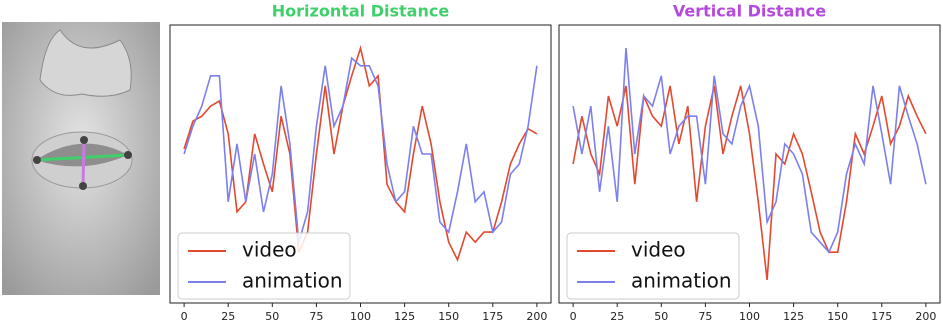  Describe the element at coordinates (81, 158) in the screenshot. I see `face-image` at that location.